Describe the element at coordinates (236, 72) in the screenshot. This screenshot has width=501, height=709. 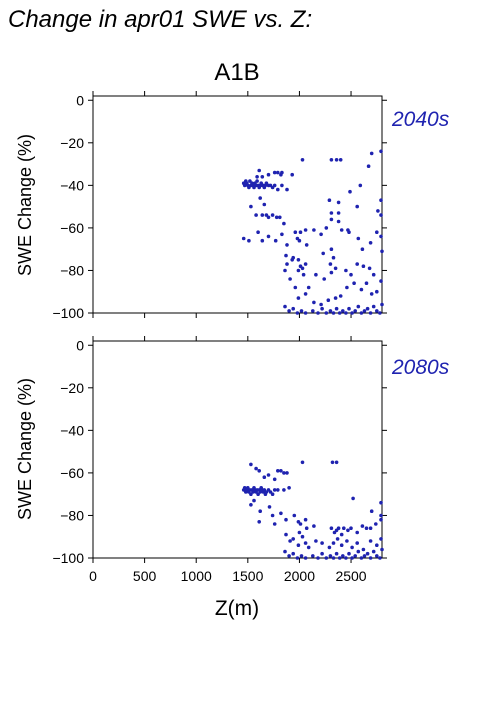
I see `scenario-title: A1B` at that location.